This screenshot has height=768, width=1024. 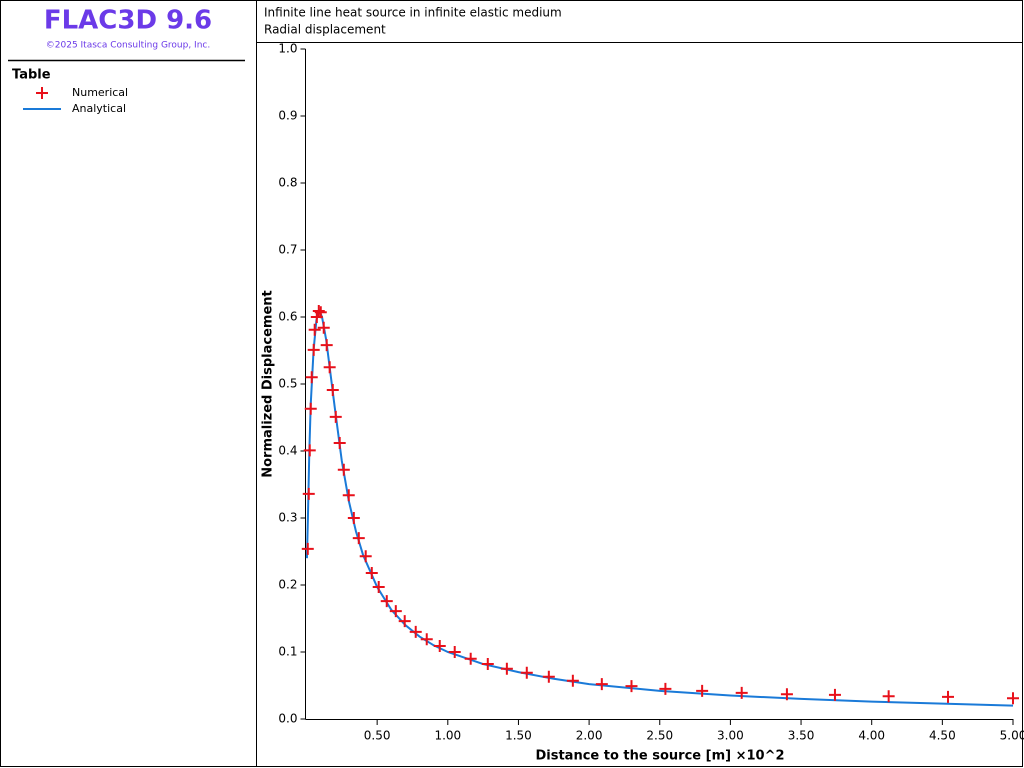 I want to click on y-tick-label: 0.4, so click(x=287, y=451).